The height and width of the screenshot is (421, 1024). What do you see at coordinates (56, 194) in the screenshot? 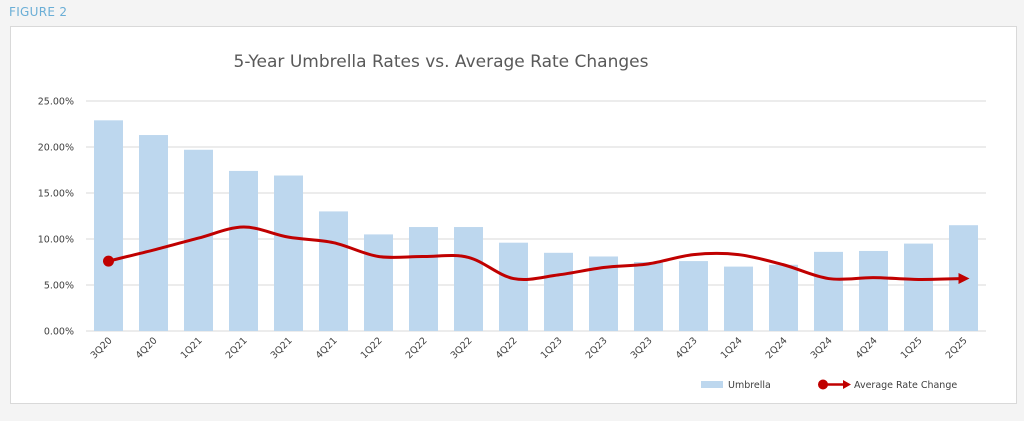
I see `y-tick-label: 15.00%` at bounding box center [56, 194].